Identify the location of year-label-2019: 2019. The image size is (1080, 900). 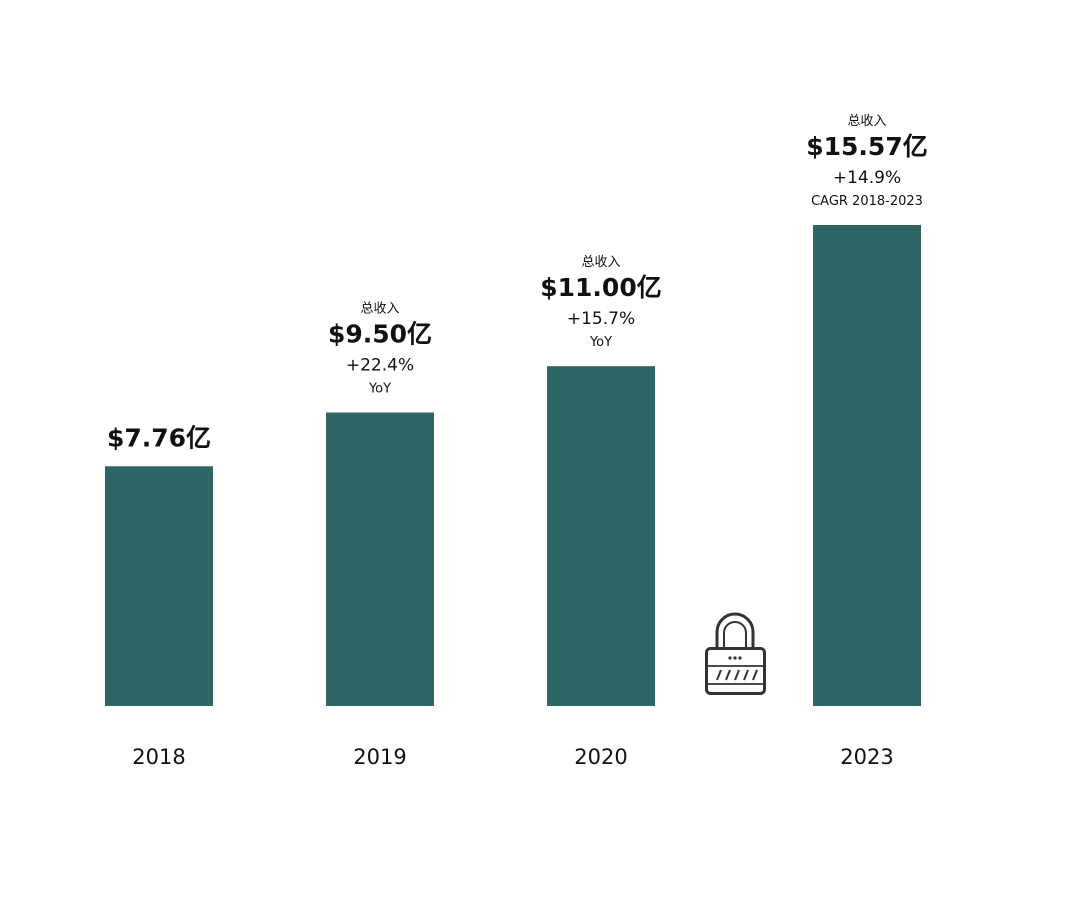
(379, 757).